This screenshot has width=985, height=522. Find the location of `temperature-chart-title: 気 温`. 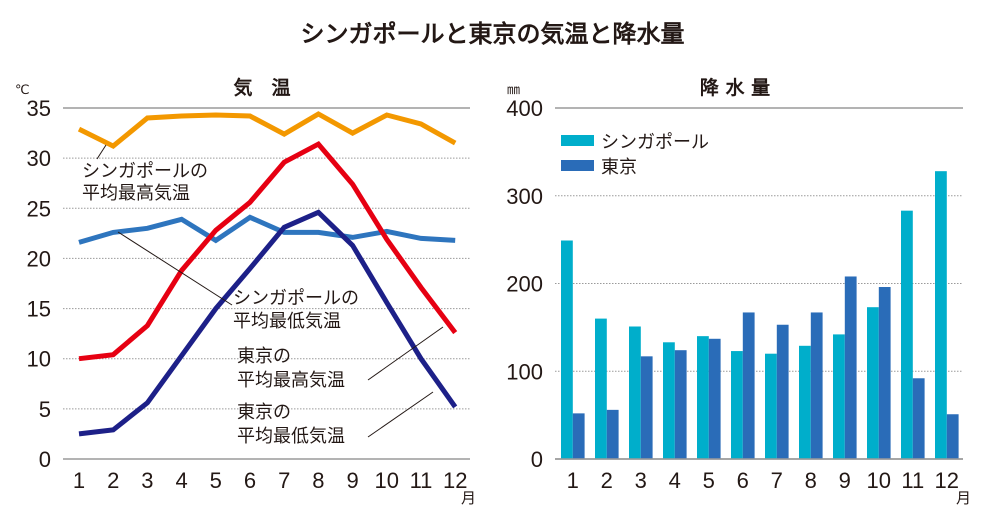

temperature-chart-title: 気 温 is located at coordinates (261, 87).